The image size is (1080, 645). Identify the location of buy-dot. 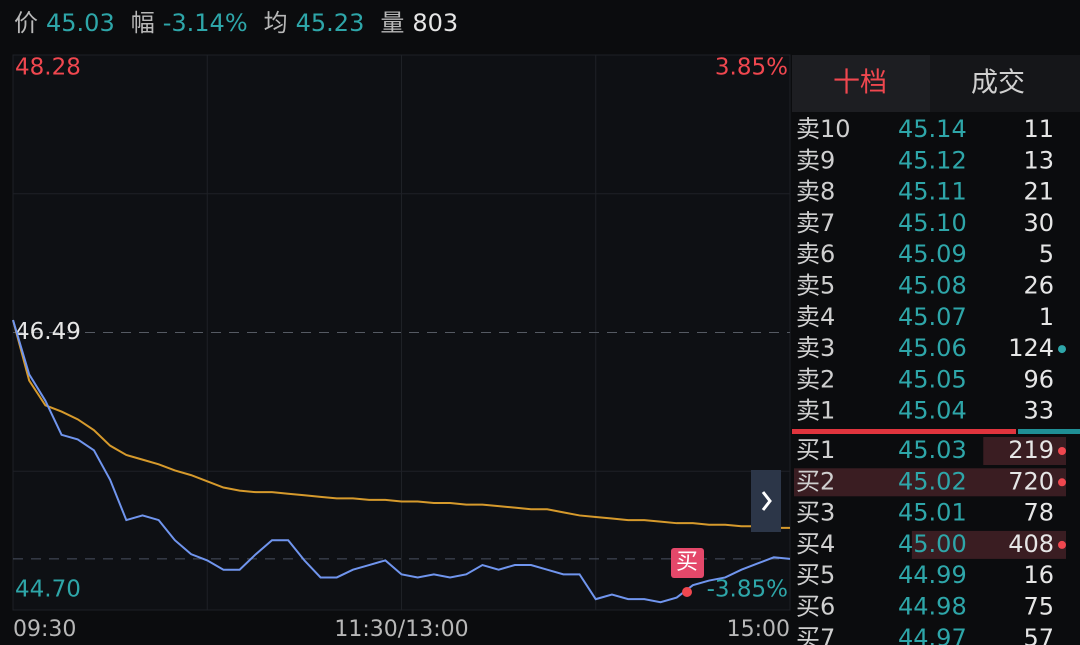
(687, 592).